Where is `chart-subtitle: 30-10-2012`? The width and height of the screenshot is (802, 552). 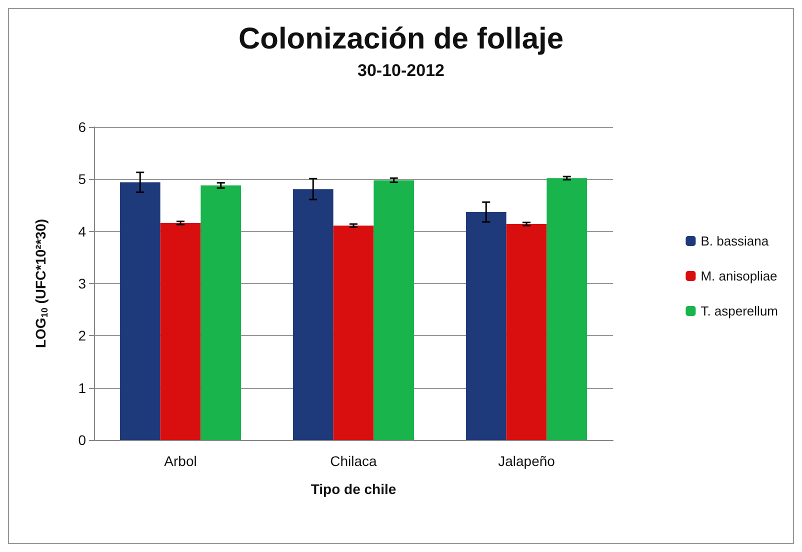
chart-subtitle: 30-10-2012 is located at coordinates (401, 70).